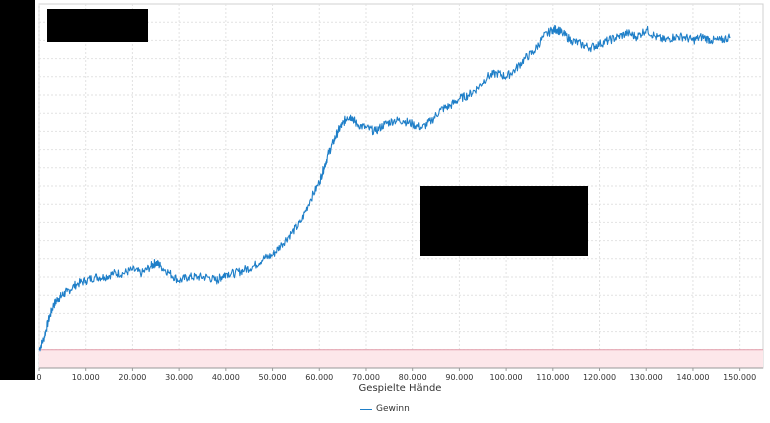 This screenshot has height=423, width=770. Describe the element at coordinates (393, 409) in the screenshot. I see `legend-label: Gewinn` at that location.